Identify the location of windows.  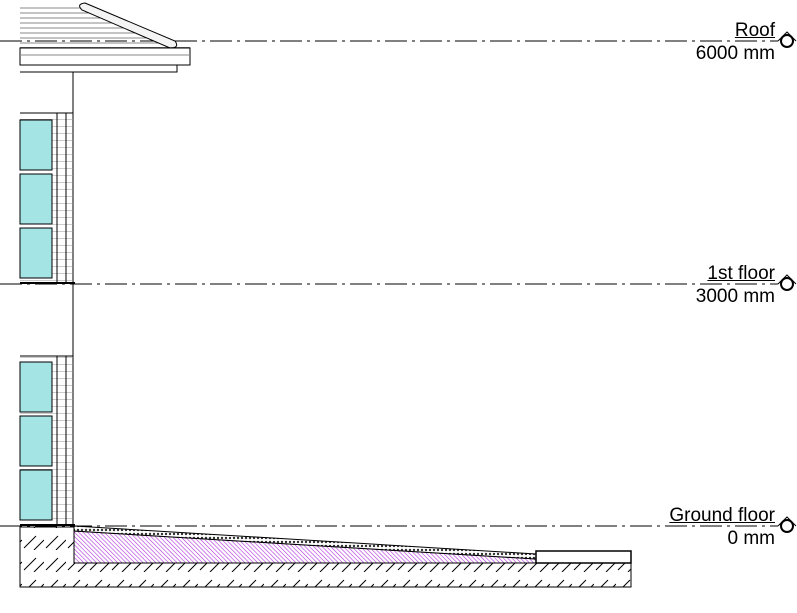
(47, 319).